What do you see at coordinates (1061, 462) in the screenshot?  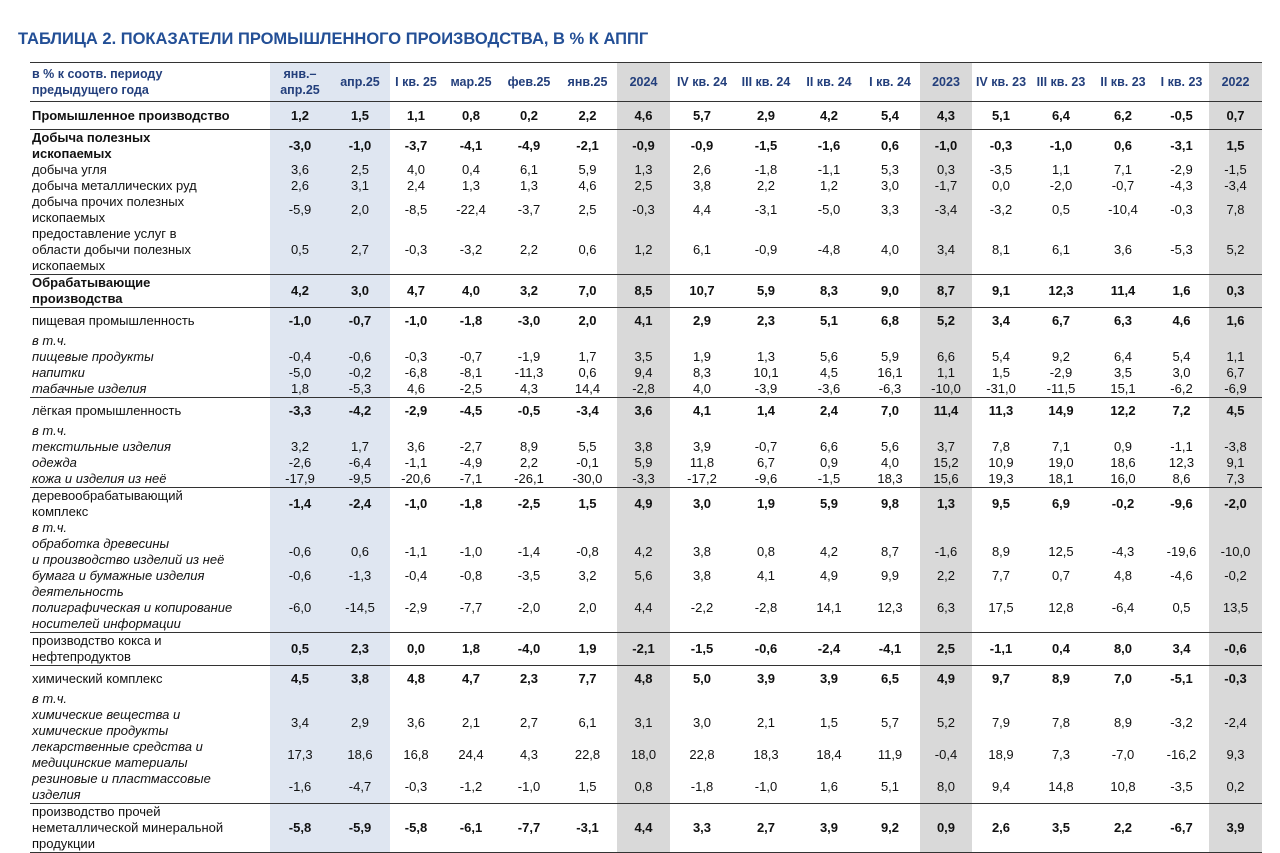 I see `value-cell: 19,0` at bounding box center [1061, 462].